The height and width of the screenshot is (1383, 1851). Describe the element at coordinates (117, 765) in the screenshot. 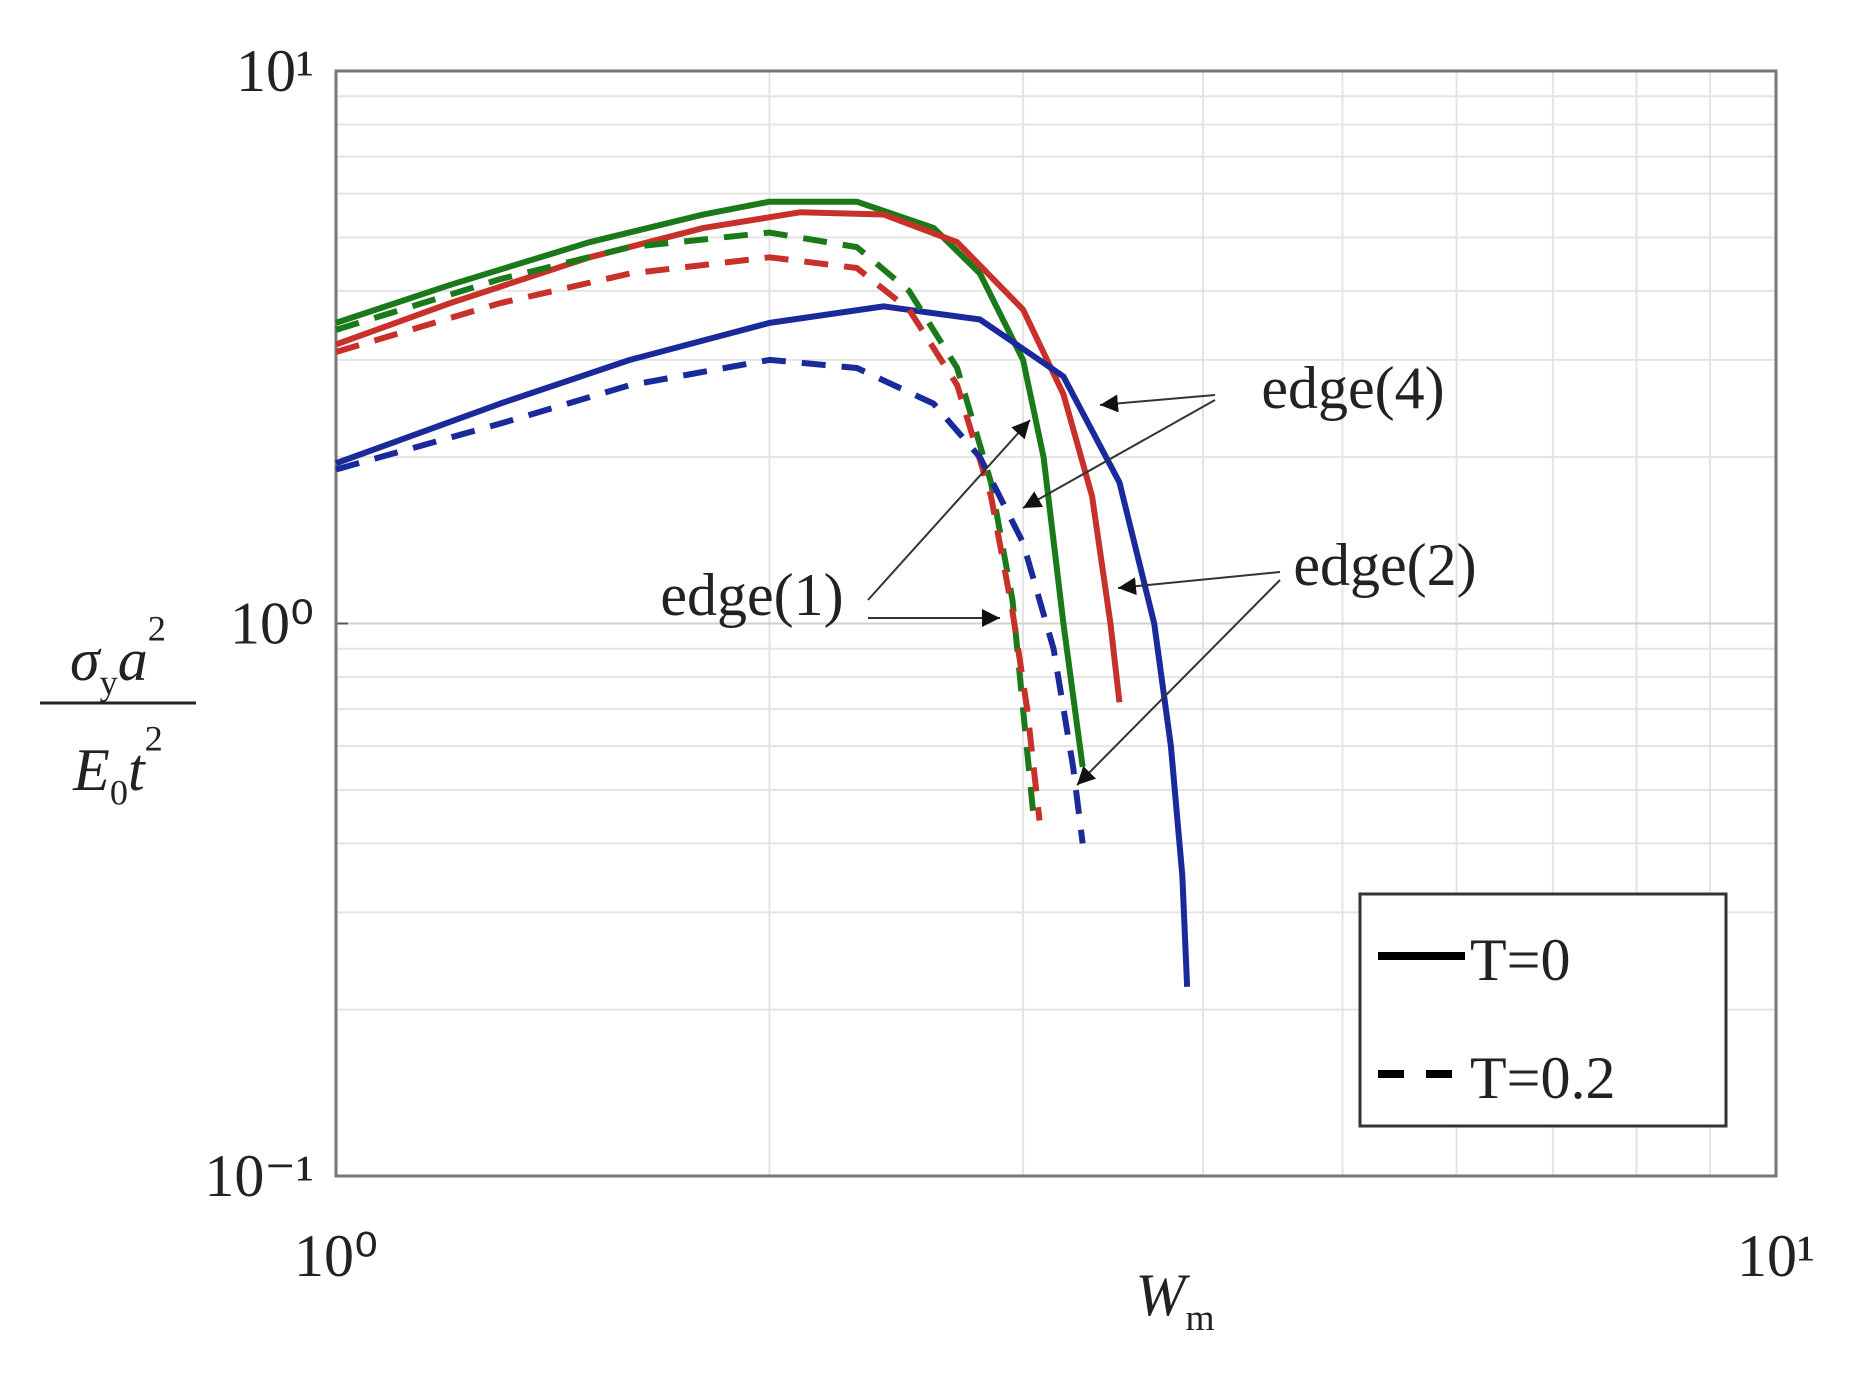

I see `y-axis-label-denominator: E0t2` at that location.